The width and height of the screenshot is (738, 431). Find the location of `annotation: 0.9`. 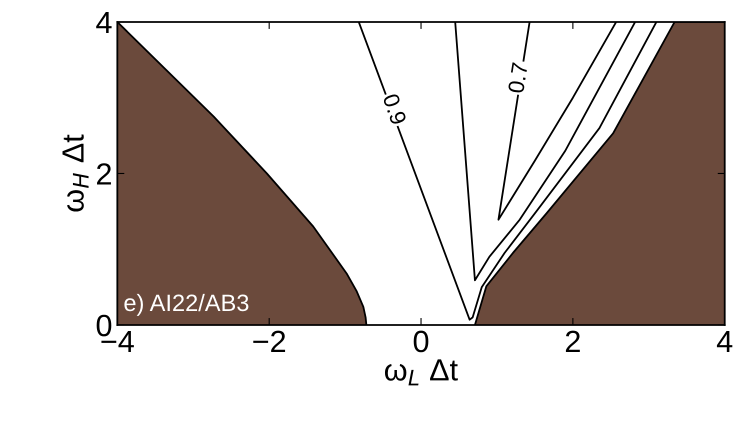

annotation: 0.9 is located at coordinates (394, 109).